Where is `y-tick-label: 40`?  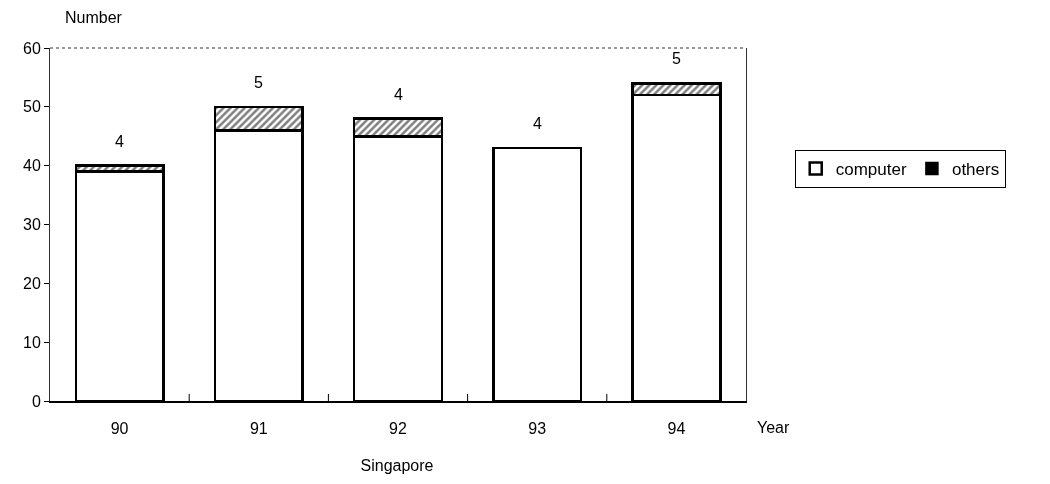 y-tick-label: 40 is located at coordinates (32, 166).